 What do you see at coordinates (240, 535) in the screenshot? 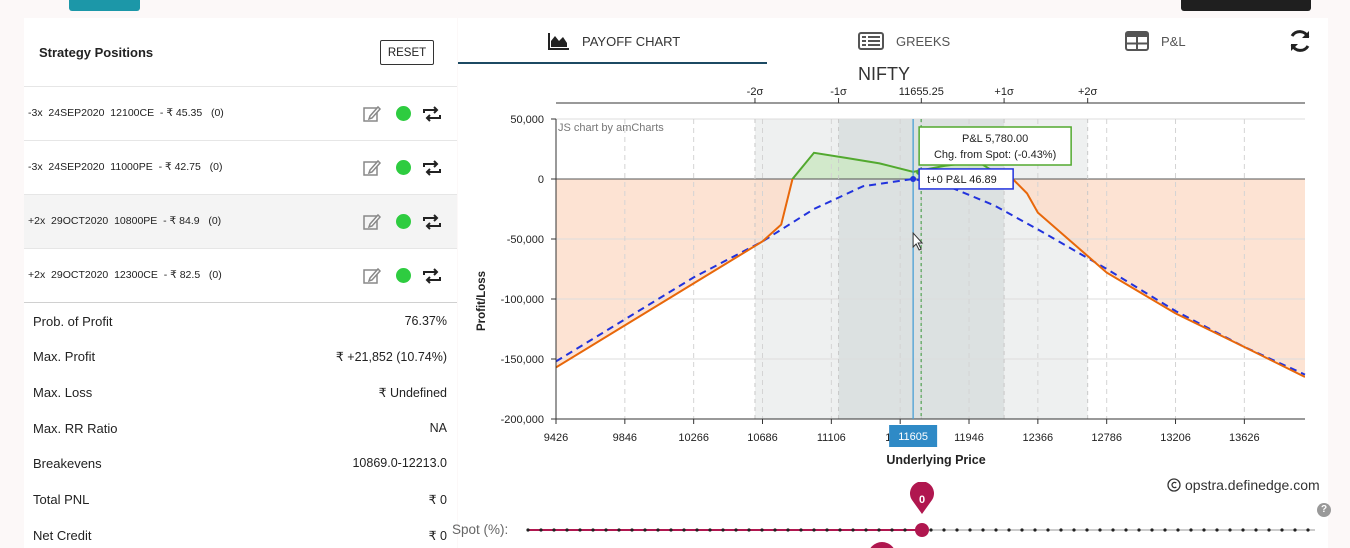
I see `stat-net-credit: Net Credit ₹ 0` at bounding box center [240, 535].